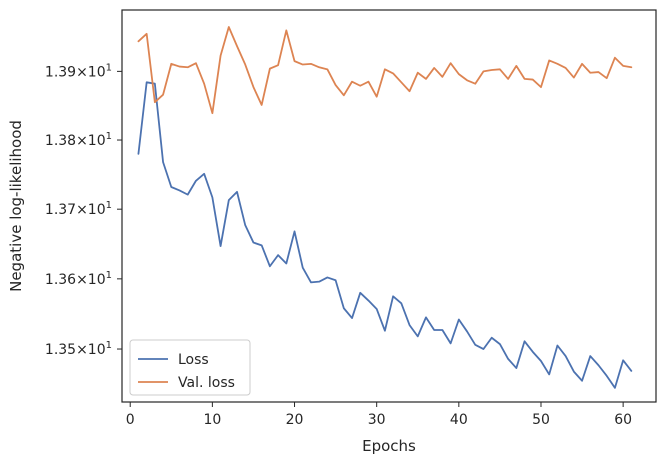 This screenshot has height=464, width=667. I want to click on x-tick-label: 20, so click(295, 420).